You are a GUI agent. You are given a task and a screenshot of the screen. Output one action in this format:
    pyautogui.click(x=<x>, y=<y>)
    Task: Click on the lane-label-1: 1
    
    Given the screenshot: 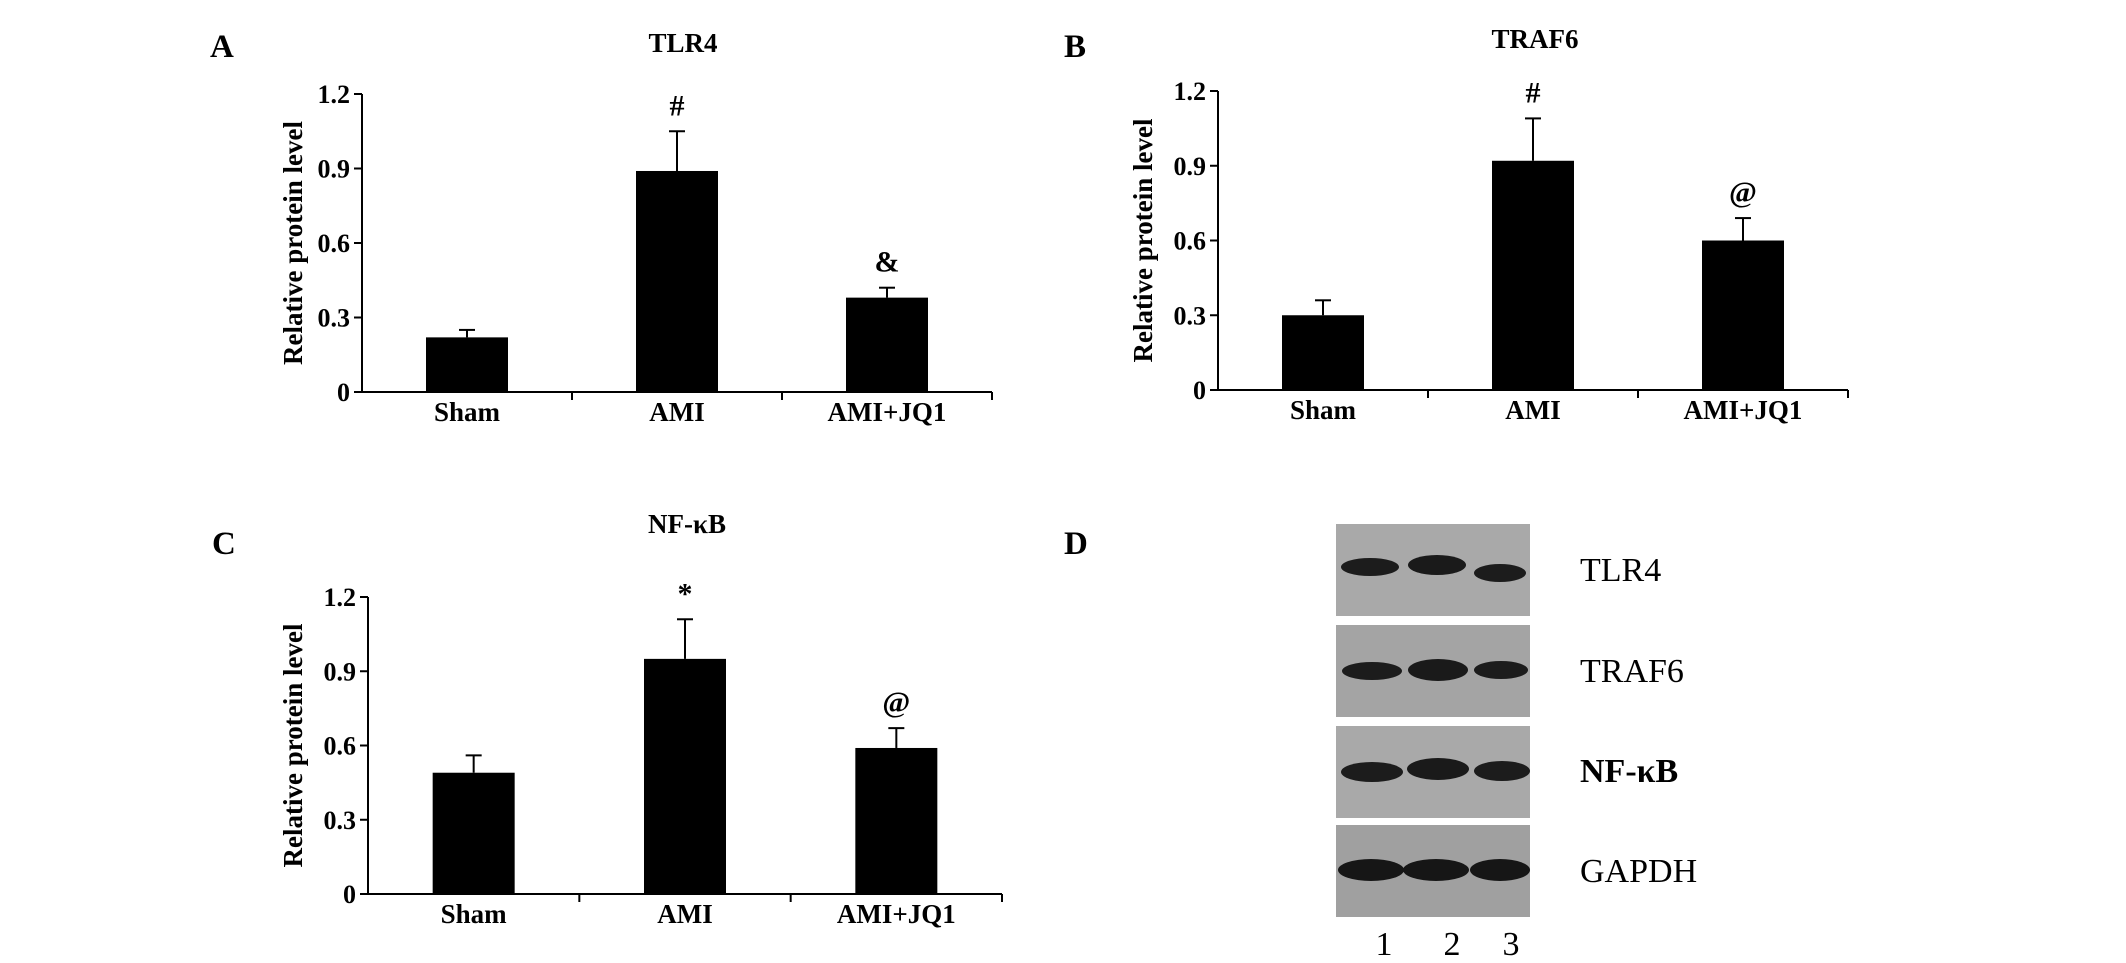 What is the action you would take?
    pyautogui.click(x=1384, y=944)
    